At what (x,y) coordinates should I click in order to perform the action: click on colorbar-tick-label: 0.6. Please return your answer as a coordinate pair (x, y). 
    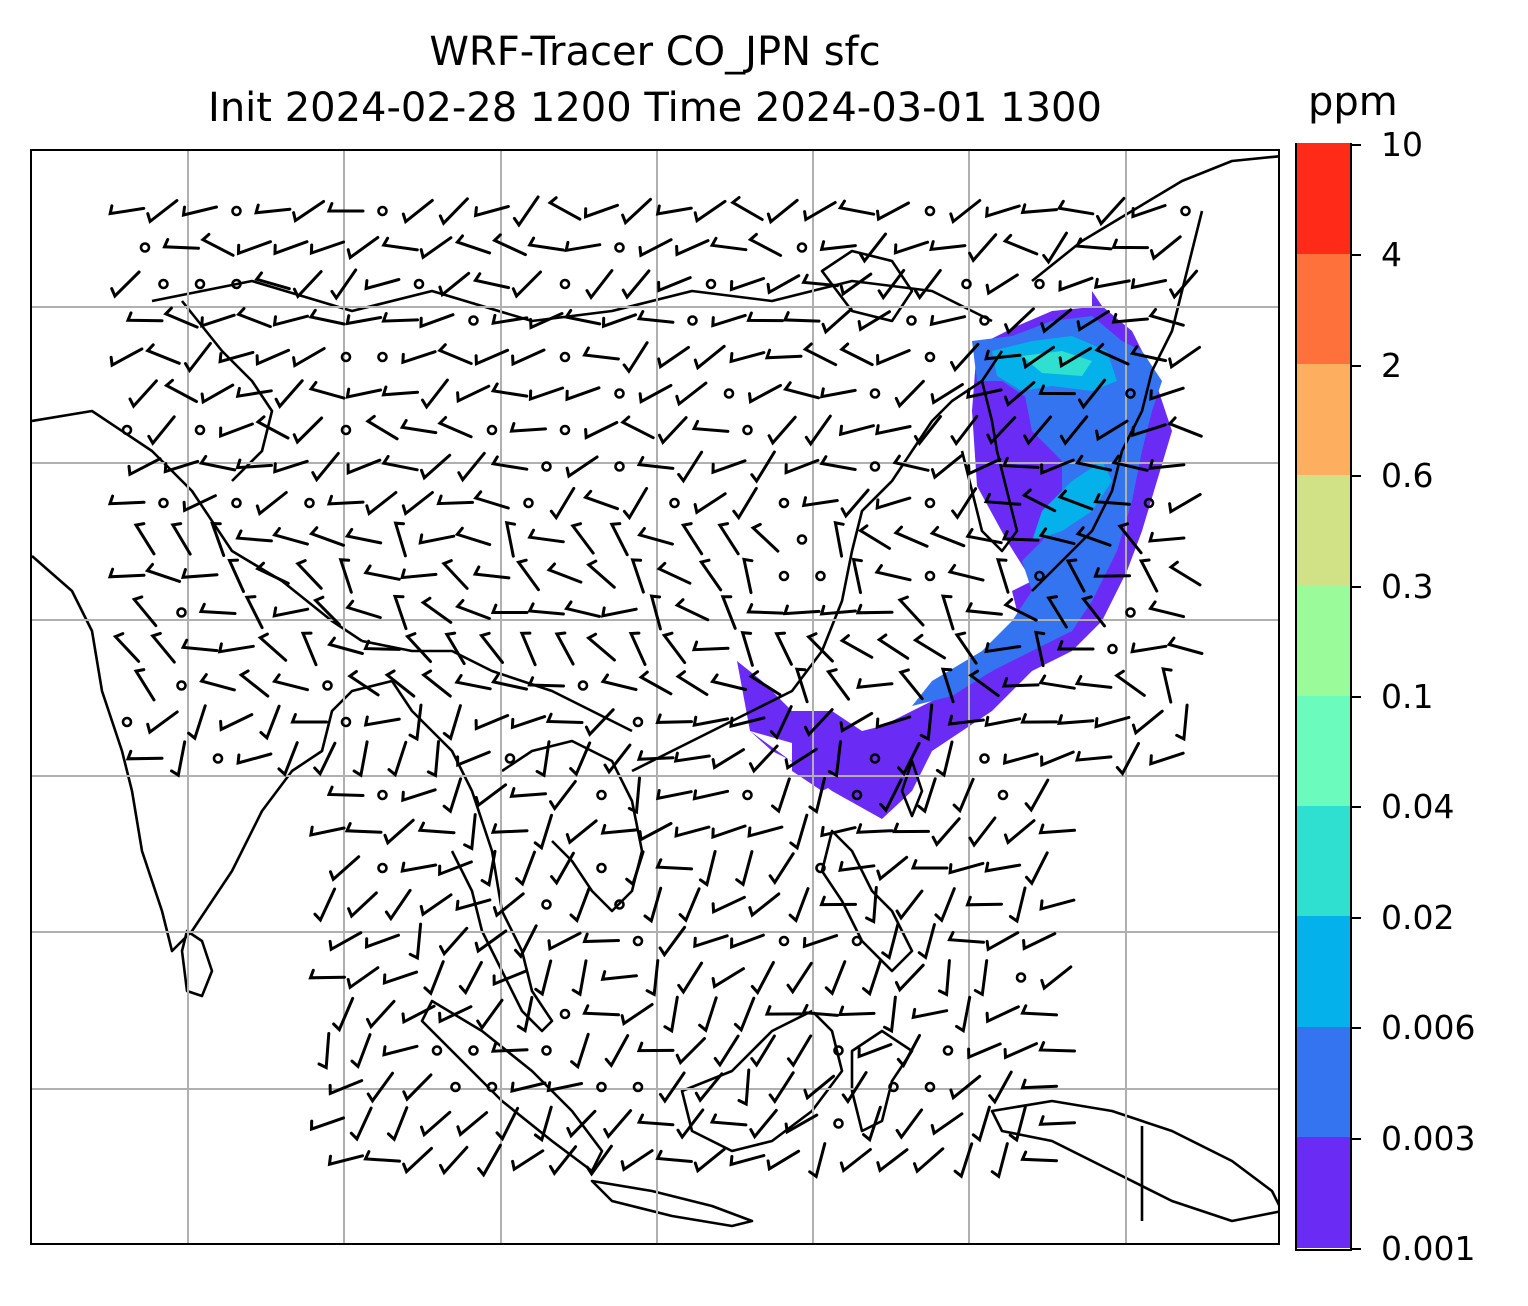
    Looking at the image, I should click on (1407, 476).